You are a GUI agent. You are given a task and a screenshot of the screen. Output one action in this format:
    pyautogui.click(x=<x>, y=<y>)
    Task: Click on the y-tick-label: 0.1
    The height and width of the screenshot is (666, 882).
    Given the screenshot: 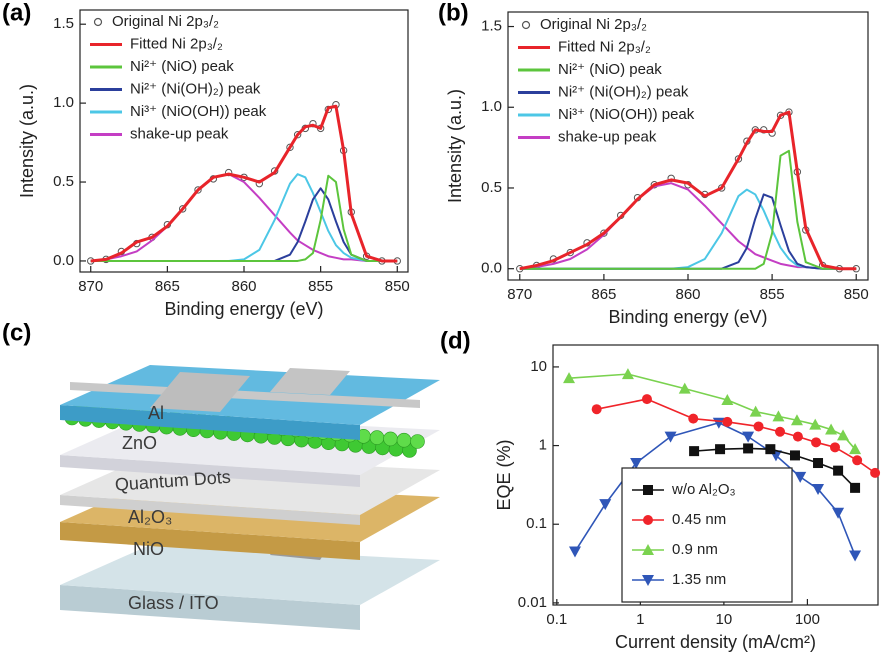 What is the action you would take?
    pyautogui.click(x=536, y=523)
    